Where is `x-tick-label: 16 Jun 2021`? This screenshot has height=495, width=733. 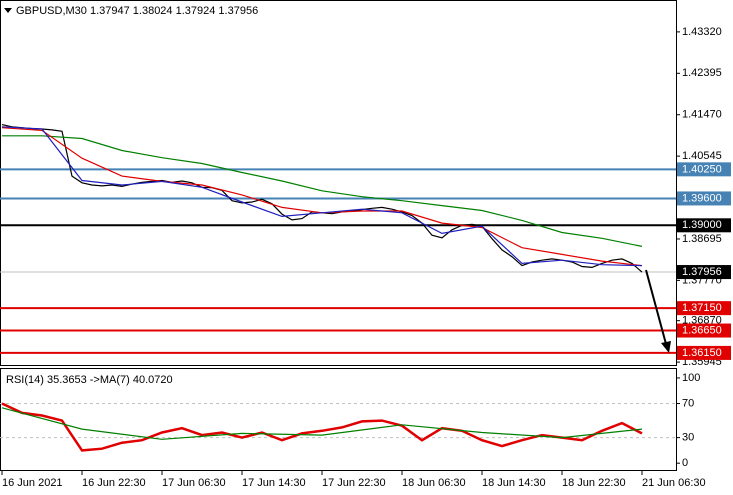
x-tick-label: 16 Jun 2021 is located at coordinates (32, 483).